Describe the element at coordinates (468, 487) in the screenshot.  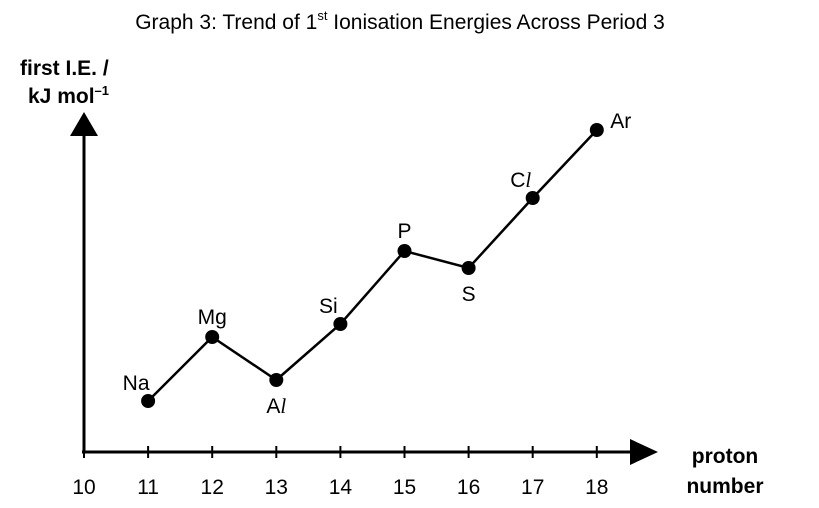
I see `x-tick-label: 16` at that location.